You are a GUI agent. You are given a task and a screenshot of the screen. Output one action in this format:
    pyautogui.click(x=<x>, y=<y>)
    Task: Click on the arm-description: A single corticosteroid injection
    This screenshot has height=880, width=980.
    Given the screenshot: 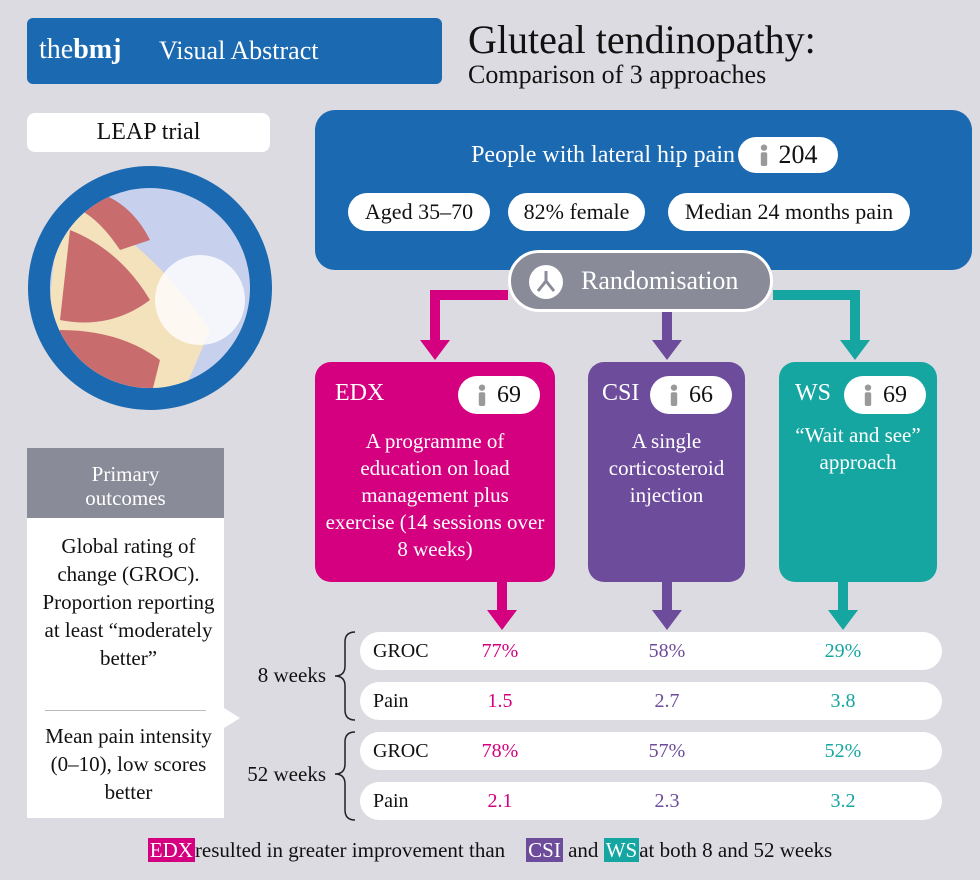 What is the action you would take?
    pyautogui.click(x=666, y=468)
    